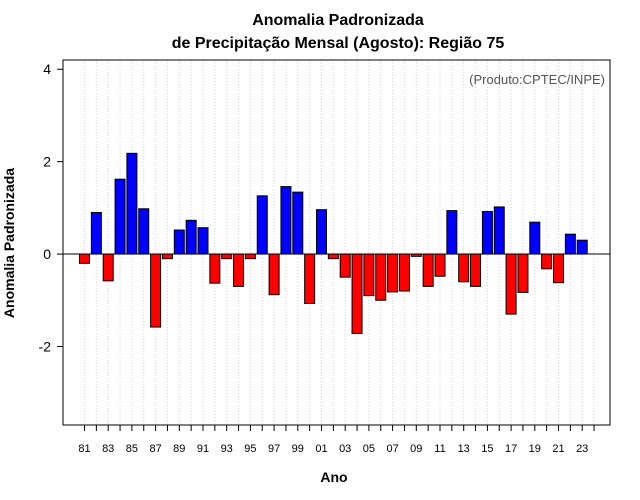 The image size is (640, 500). What do you see at coordinates (108, 449) in the screenshot?
I see `x-tick-label: 83` at bounding box center [108, 449].